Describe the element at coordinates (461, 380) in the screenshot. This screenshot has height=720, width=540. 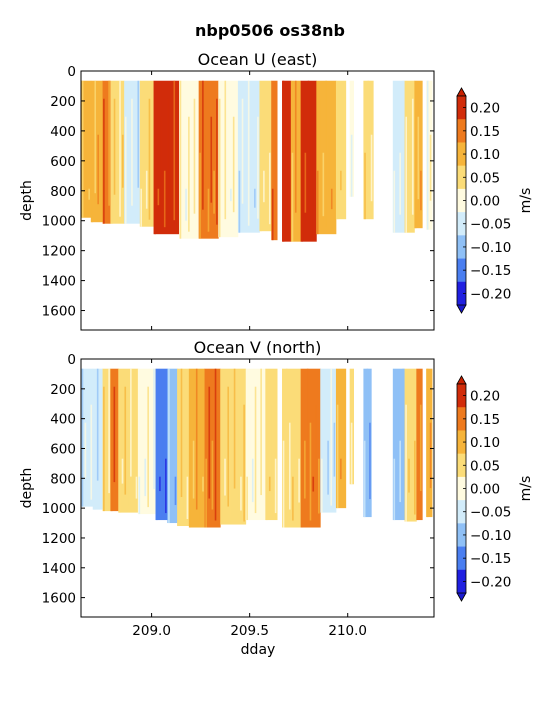
I see `colorbar-extend-over` at that location.